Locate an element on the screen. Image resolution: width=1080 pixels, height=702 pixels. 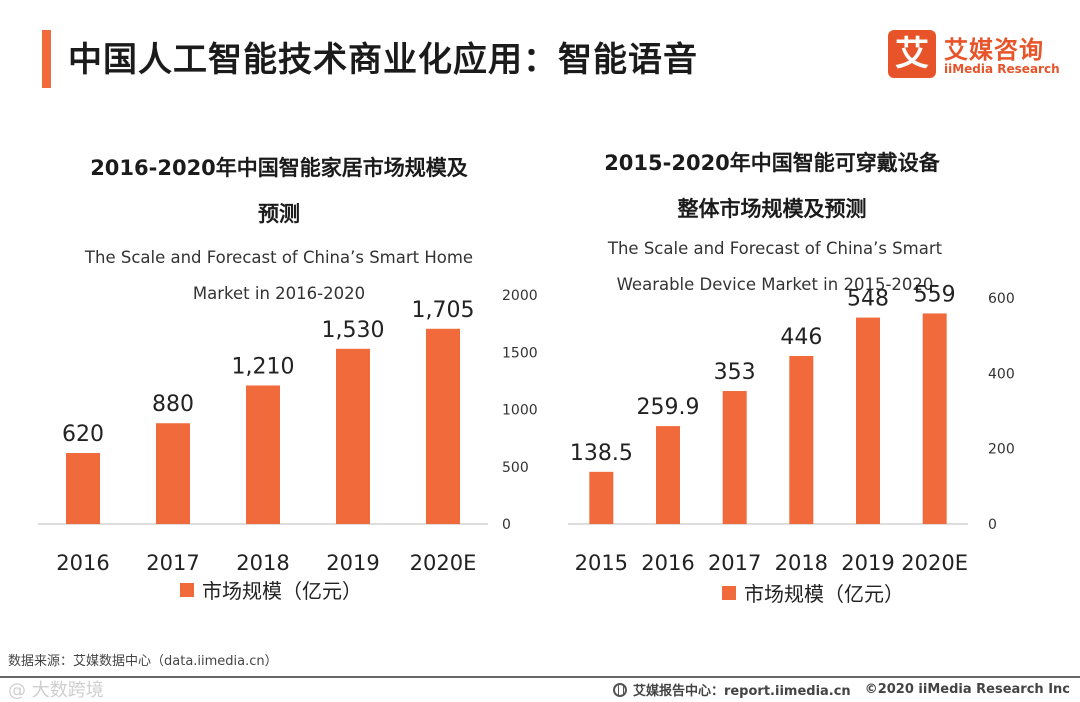
report-center-link: 艾媒报告中心：report.iimedia.cn is located at coordinates (741, 691).